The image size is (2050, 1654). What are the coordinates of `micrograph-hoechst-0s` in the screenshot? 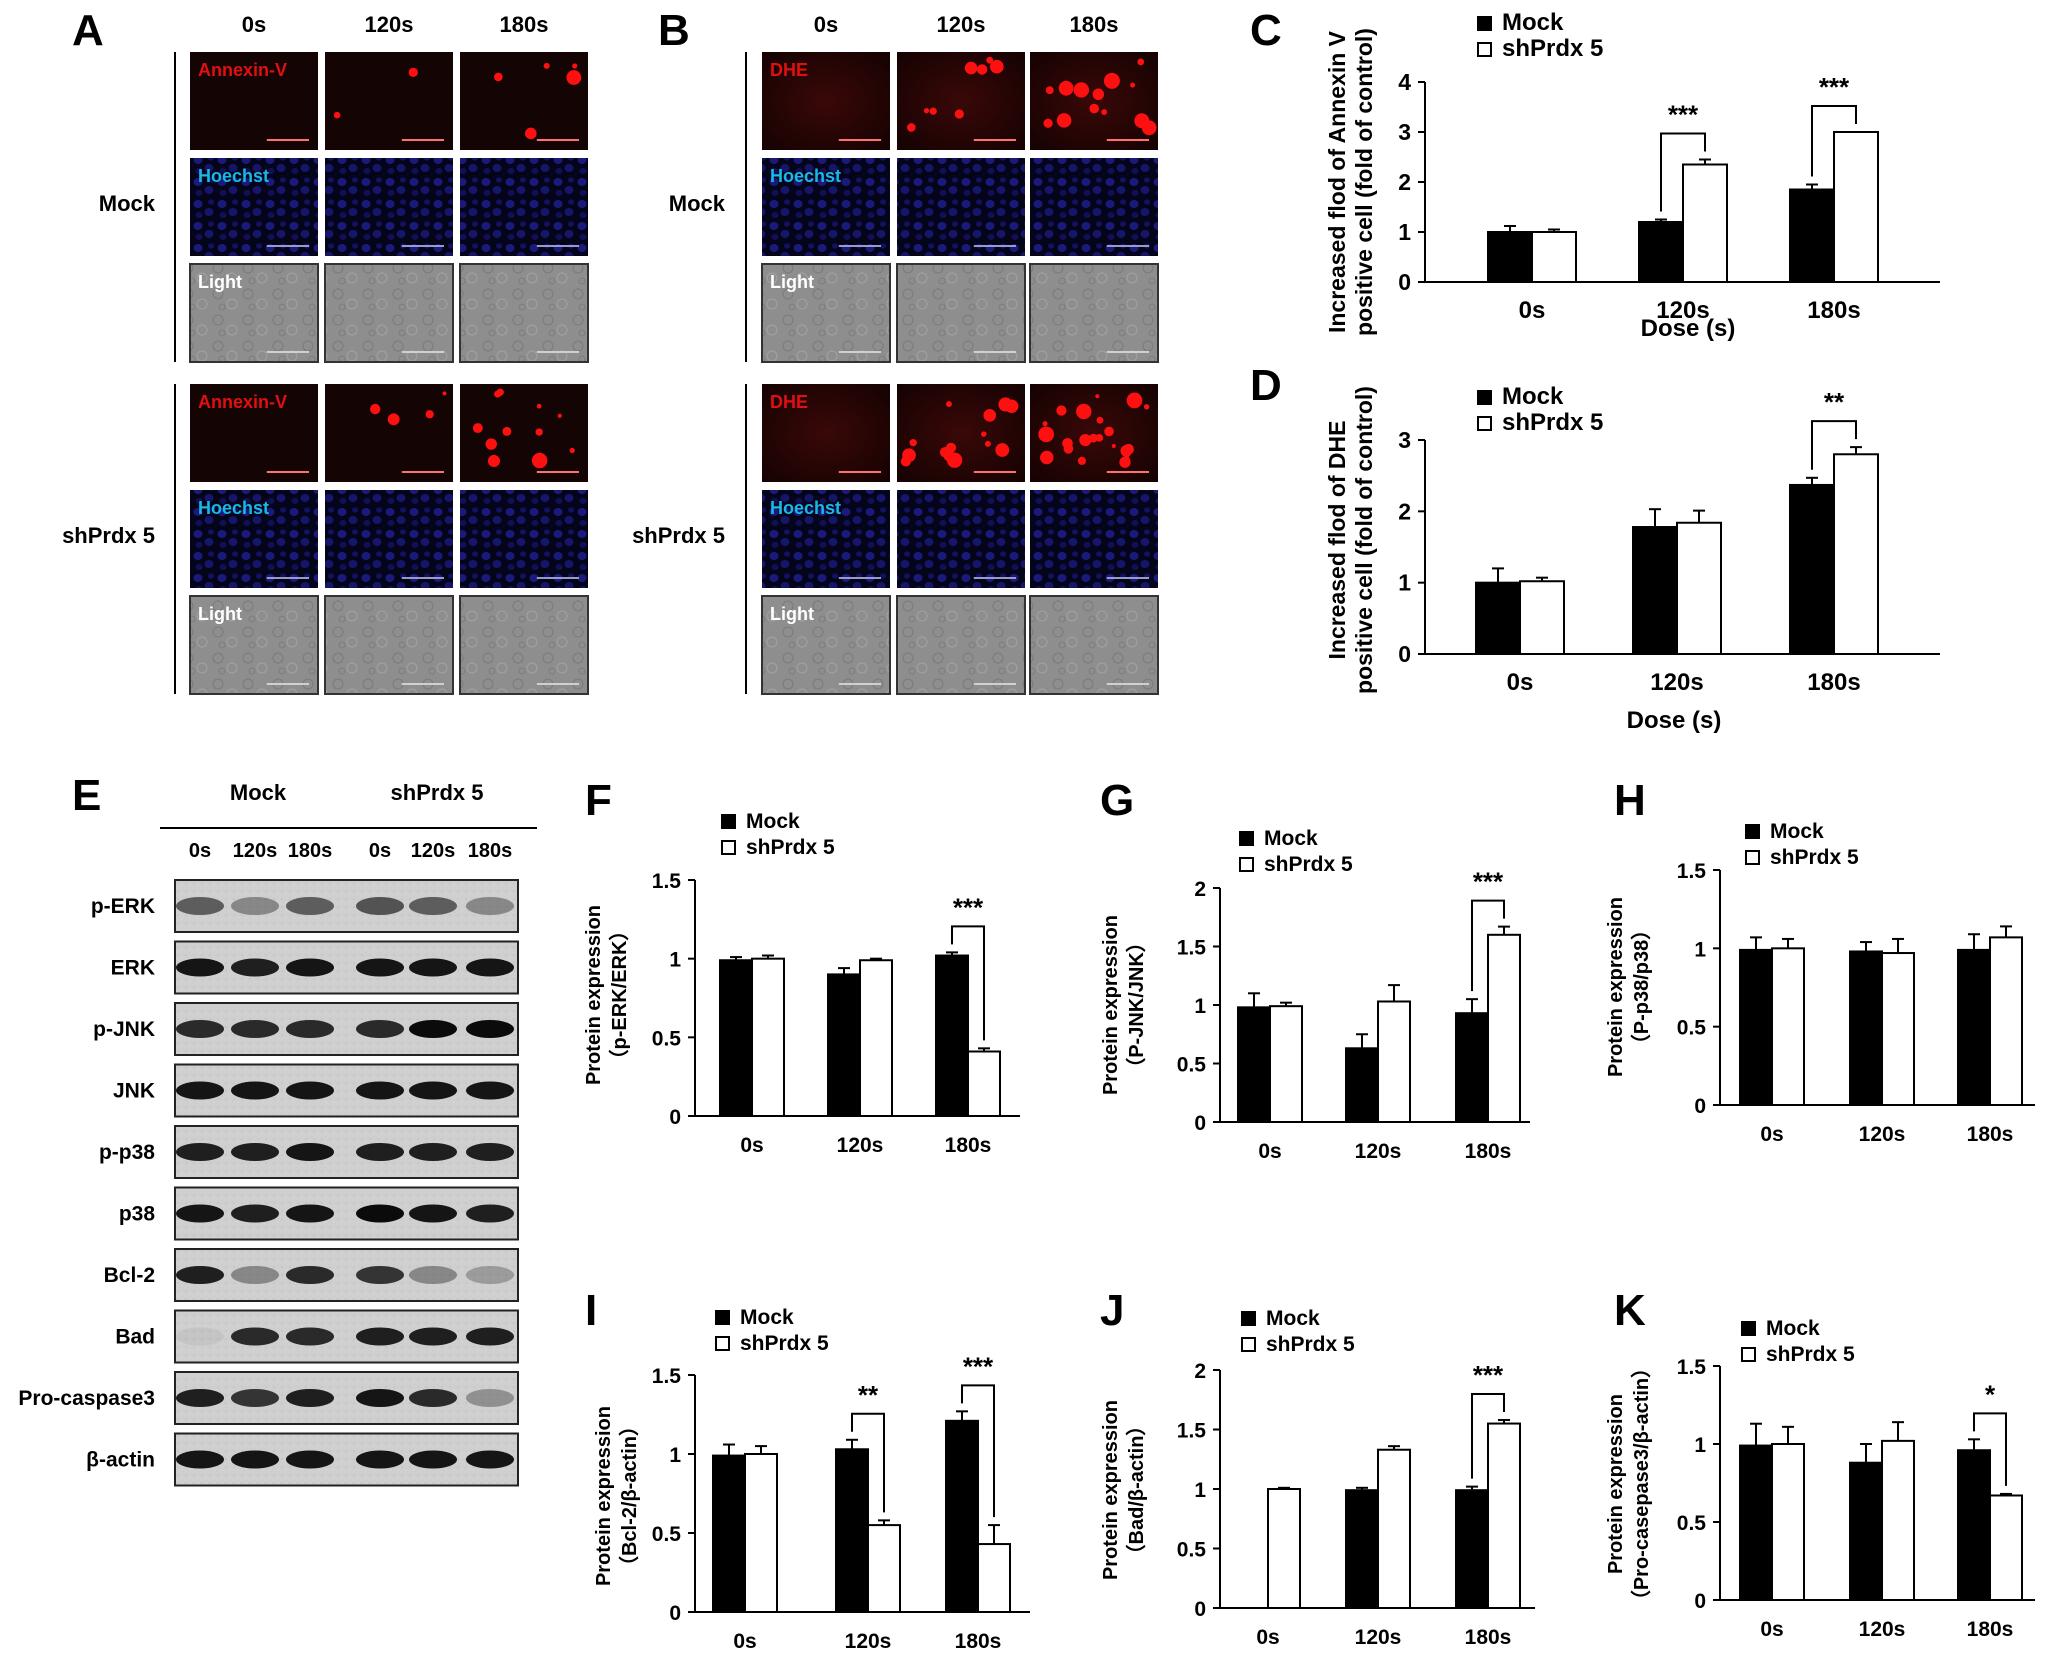 It's located at (826, 539).